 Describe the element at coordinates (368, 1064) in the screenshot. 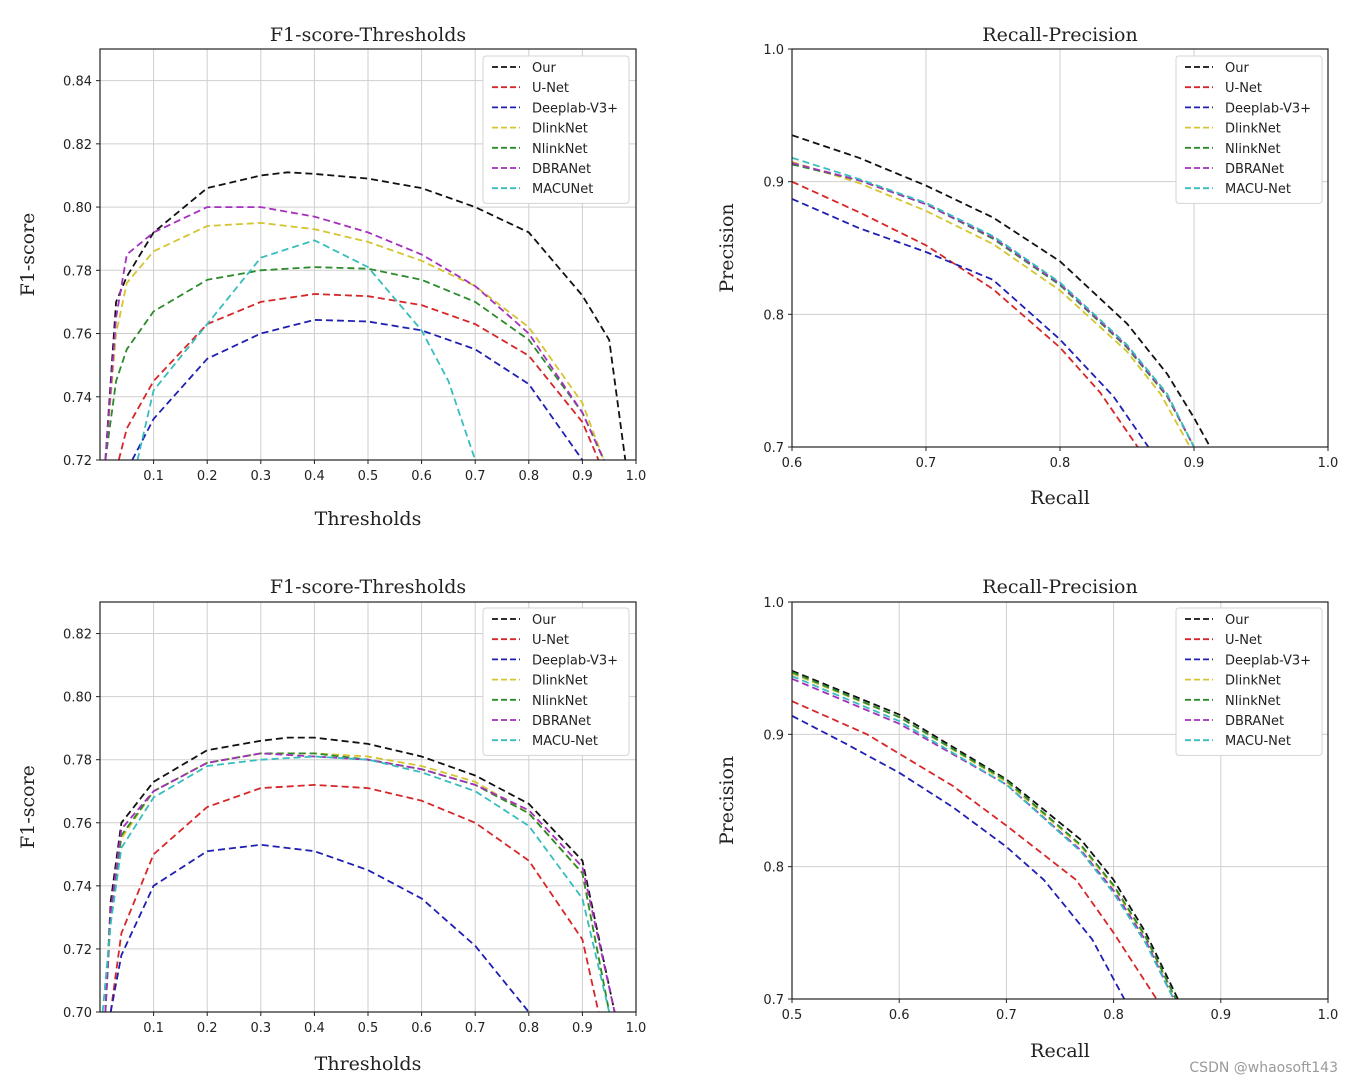

I see `x-axis-label: Thresholds` at that location.